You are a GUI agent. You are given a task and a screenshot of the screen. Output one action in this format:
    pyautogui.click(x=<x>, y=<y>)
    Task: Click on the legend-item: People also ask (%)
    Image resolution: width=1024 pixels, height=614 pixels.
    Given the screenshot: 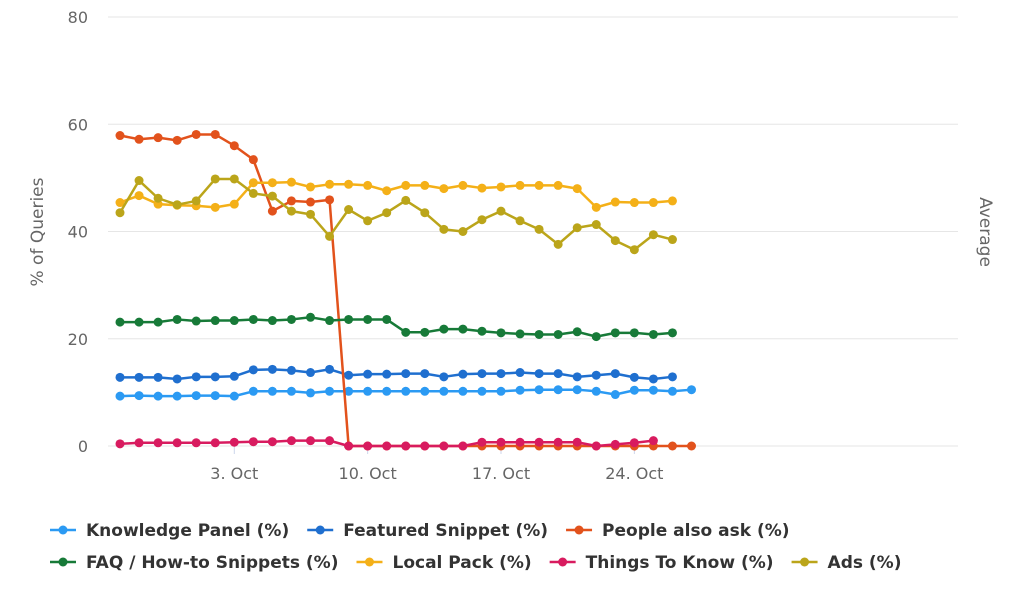 What is the action you would take?
    pyautogui.click(x=678, y=531)
    